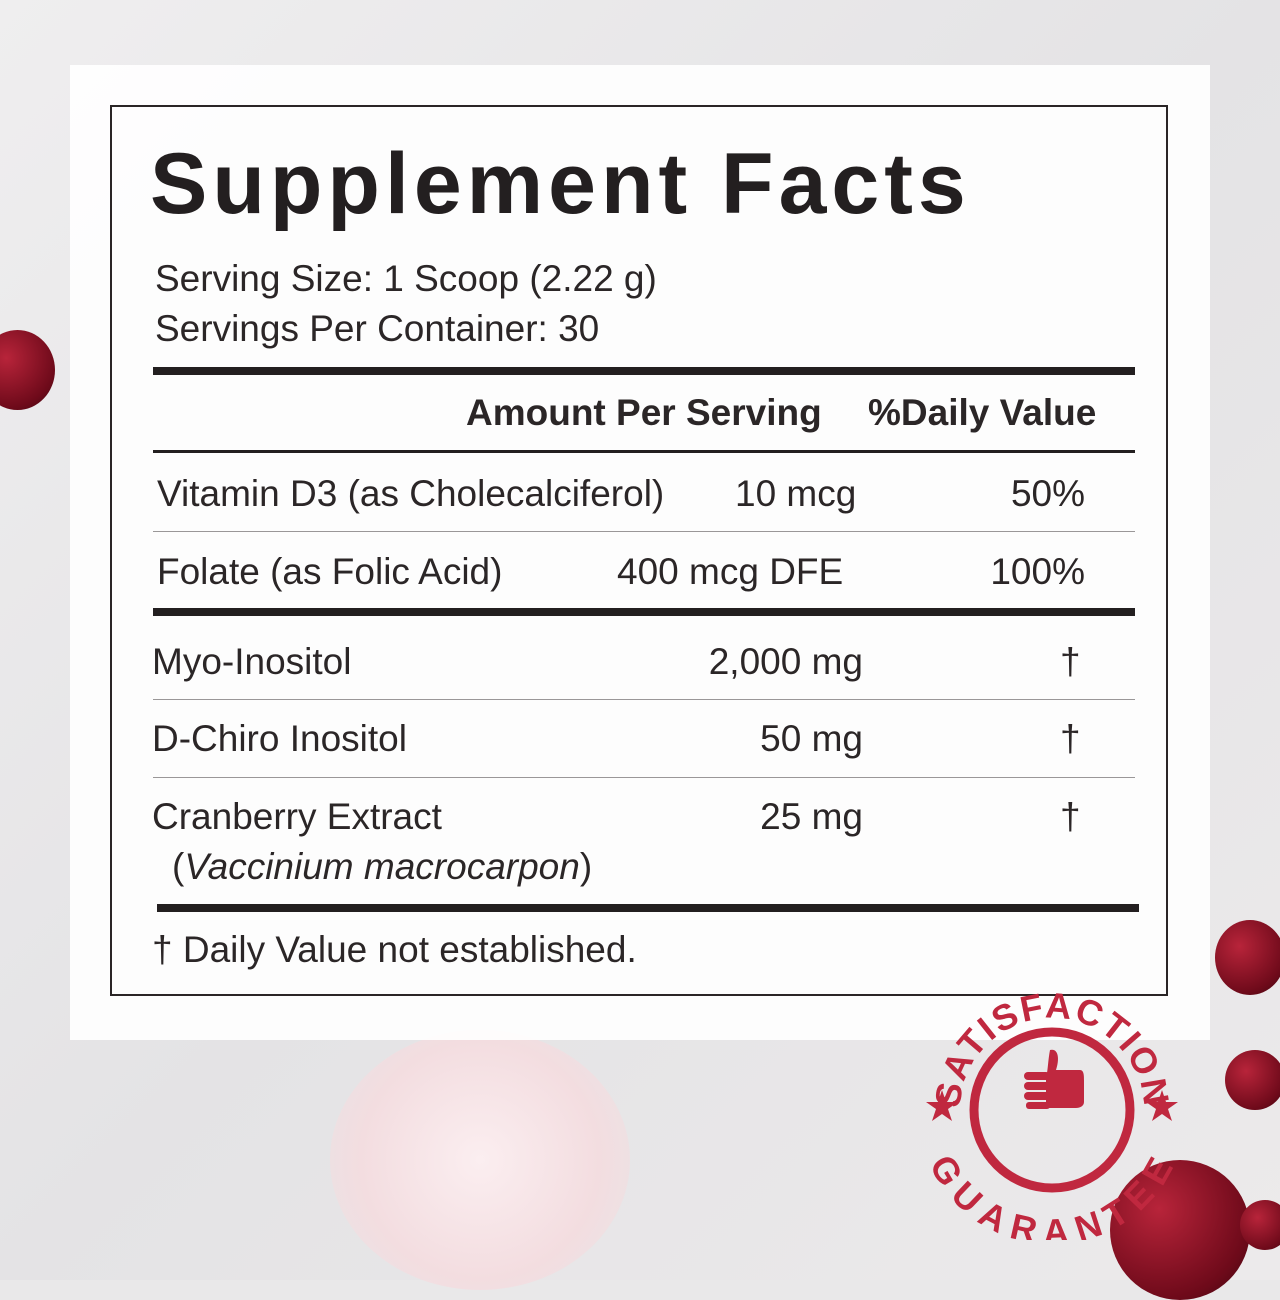 This screenshot has width=1280, height=1300. What do you see at coordinates (644, 412) in the screenshot?
I see `amount-header: Amount Per Serving` at bounding box center [644, 412].